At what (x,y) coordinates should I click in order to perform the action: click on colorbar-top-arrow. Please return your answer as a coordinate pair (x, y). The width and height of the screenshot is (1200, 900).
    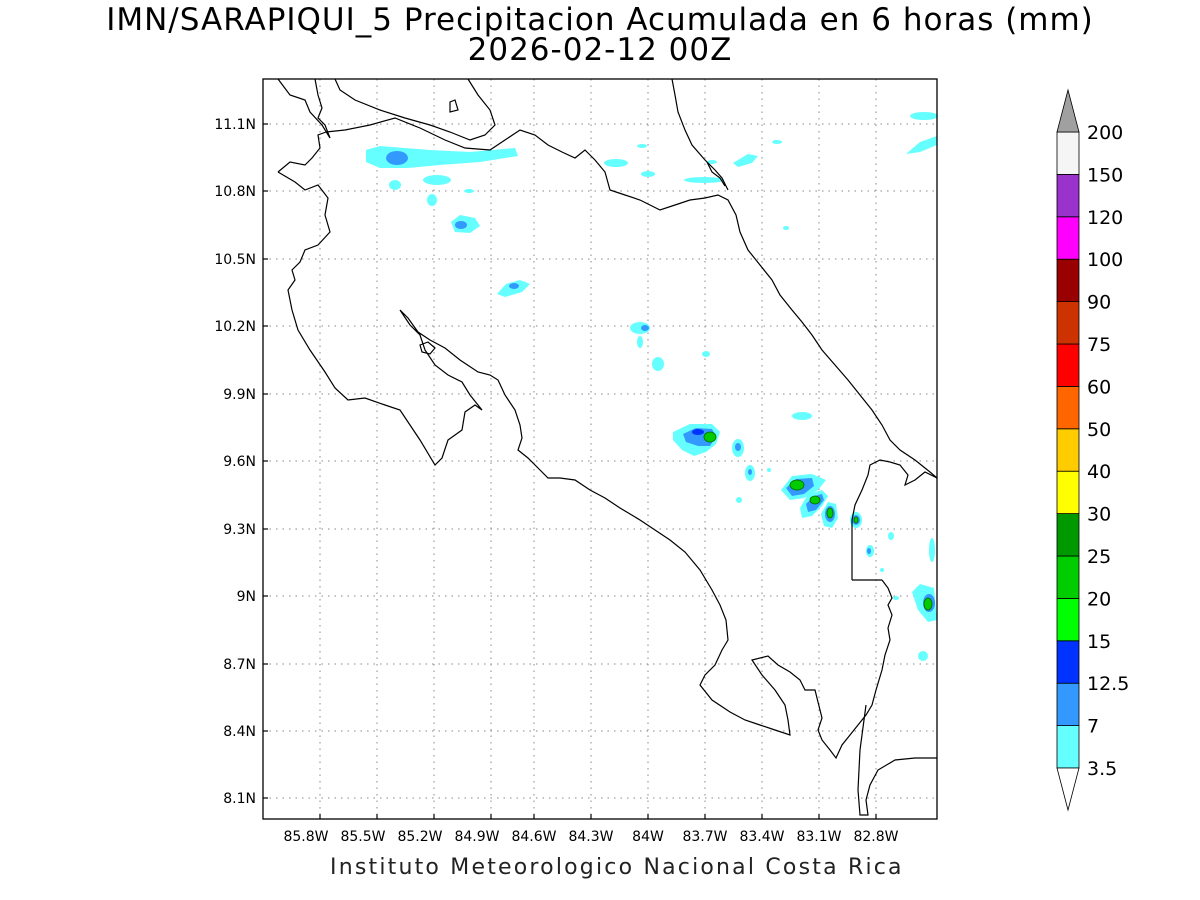
    Looking at the image, I should click on (1068, 110).